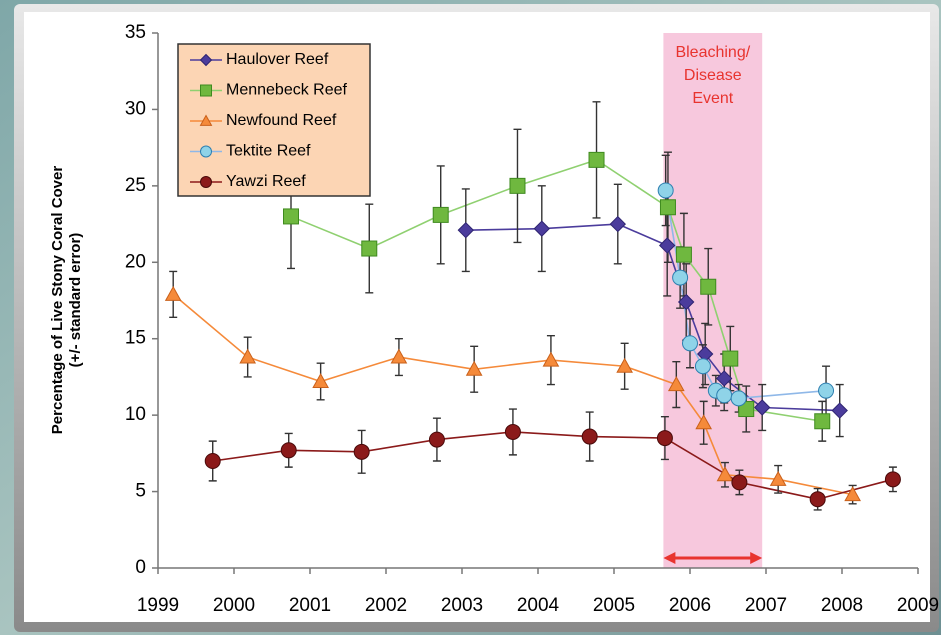 The height and width of the screenshot is (635, 941). Describe the element at coordinates (690, 605) in the screenshot. I see `x-tick-label: 2006` at that location.